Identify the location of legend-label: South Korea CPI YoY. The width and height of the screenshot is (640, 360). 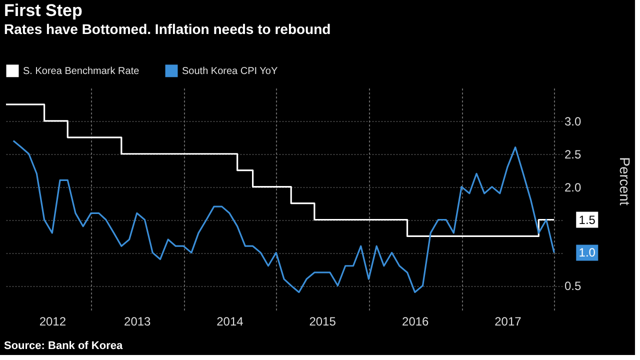
(230, 71).